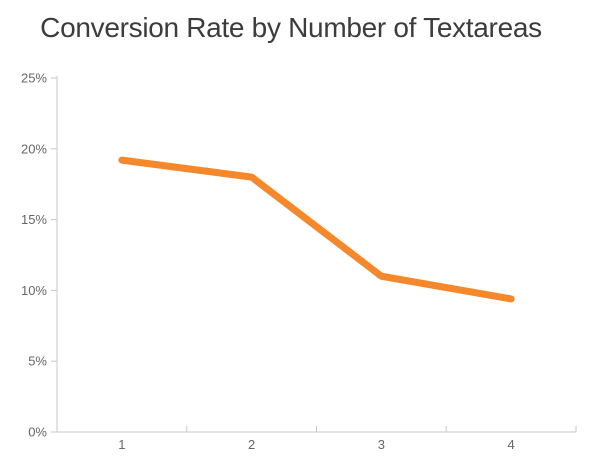  Describe the element at coordinates (34, 78) in the screenshot. I see `y-tick-label: 25%` at that location.